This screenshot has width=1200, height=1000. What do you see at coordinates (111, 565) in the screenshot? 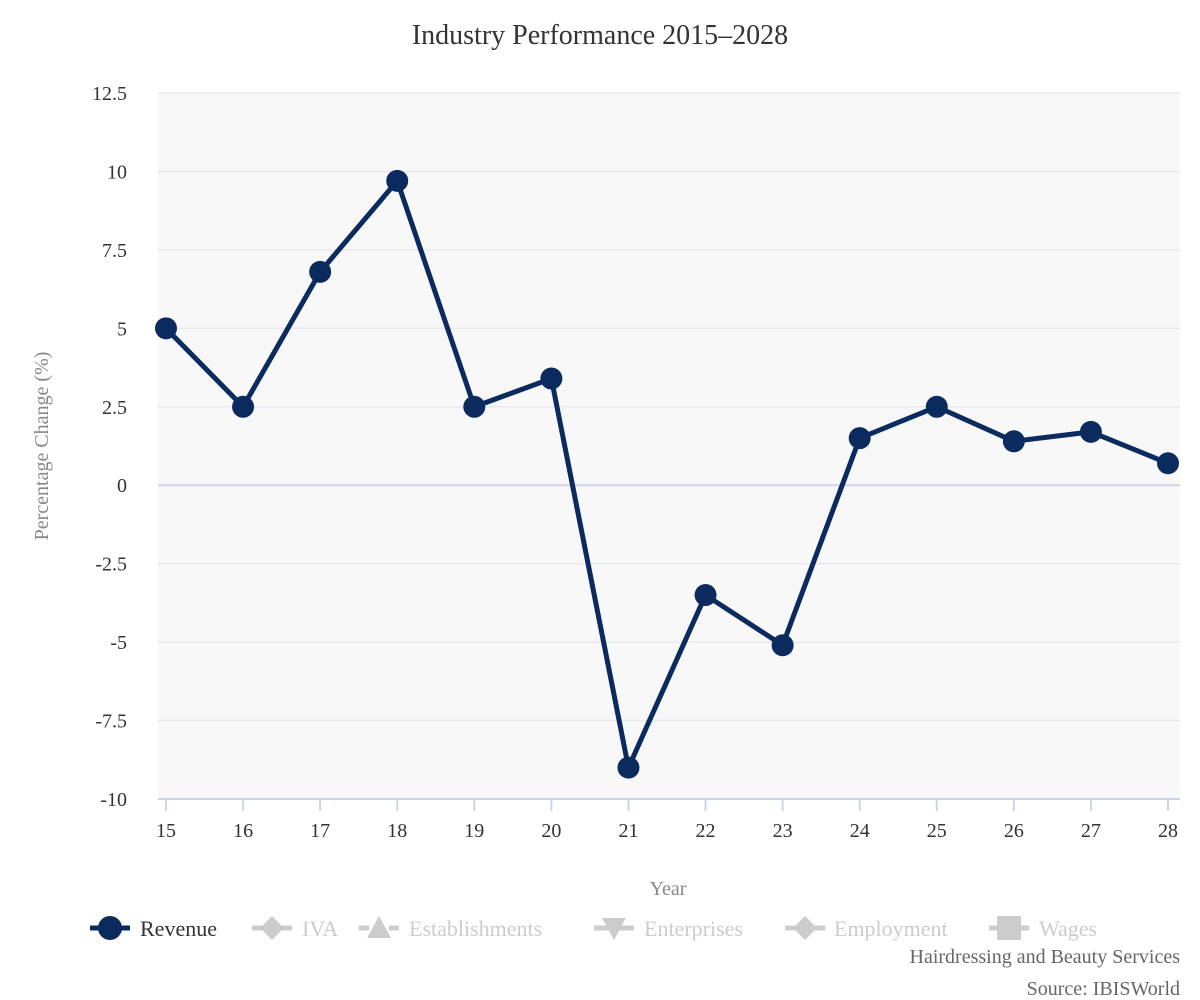
I see `y-tick-label: -2.5` at bounding box center [111, 565].